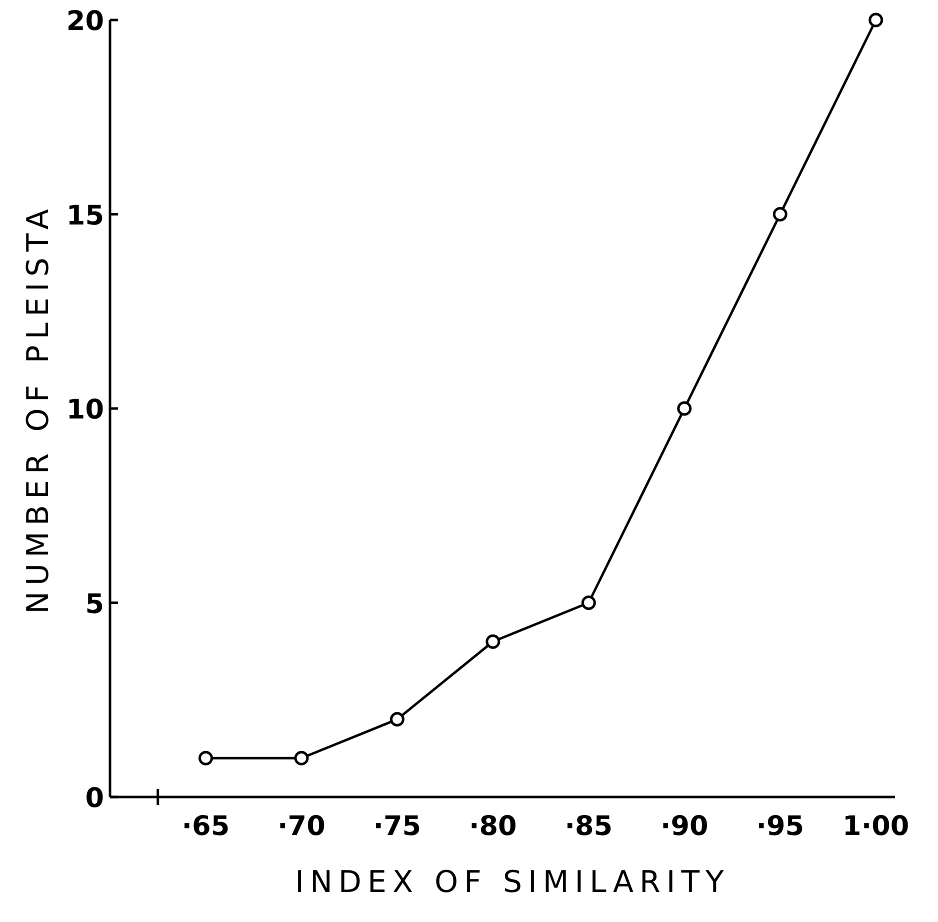  I want to click on x-tick-label: ·70, so click(302, 826).